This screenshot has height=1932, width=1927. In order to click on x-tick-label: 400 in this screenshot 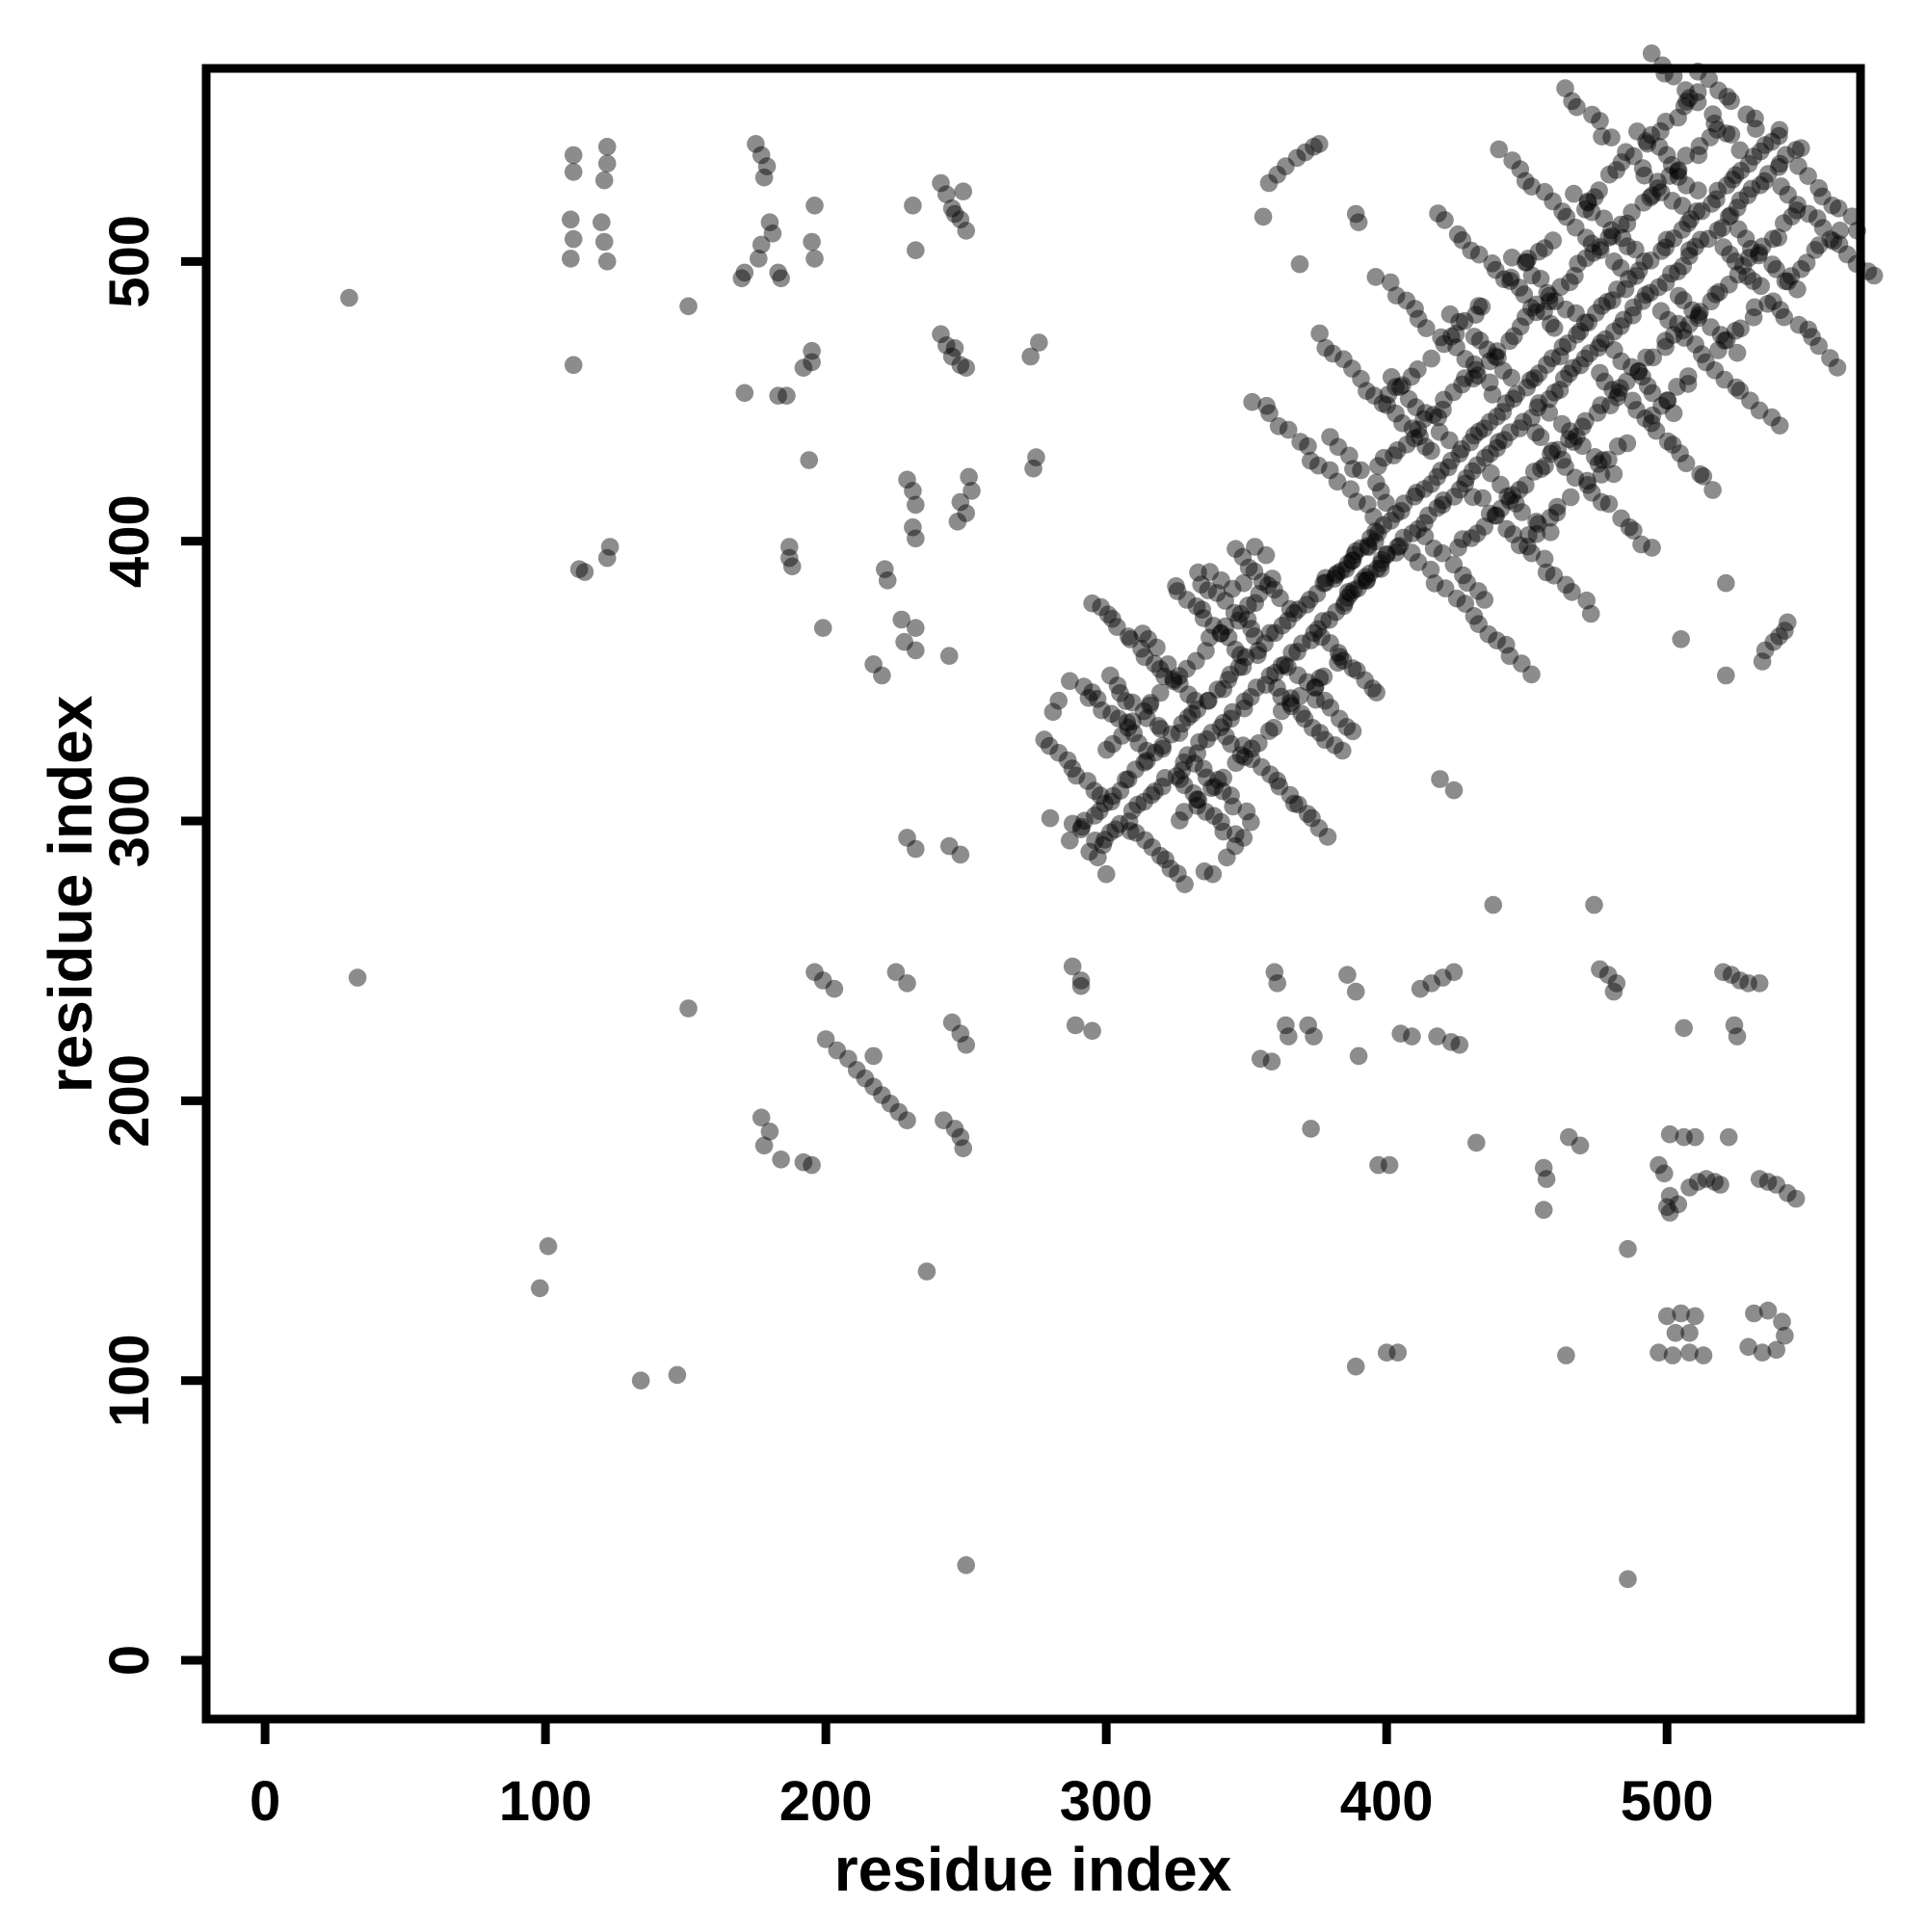, I will do `click(1387, 1801)`.